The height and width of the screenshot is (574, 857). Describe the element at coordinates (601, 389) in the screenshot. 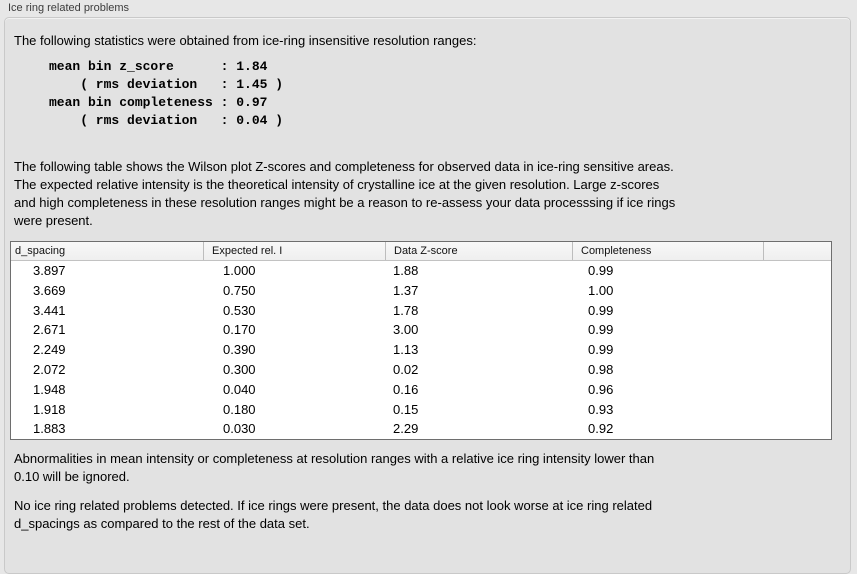

I see `cell-completeness: 0.96` at that location.